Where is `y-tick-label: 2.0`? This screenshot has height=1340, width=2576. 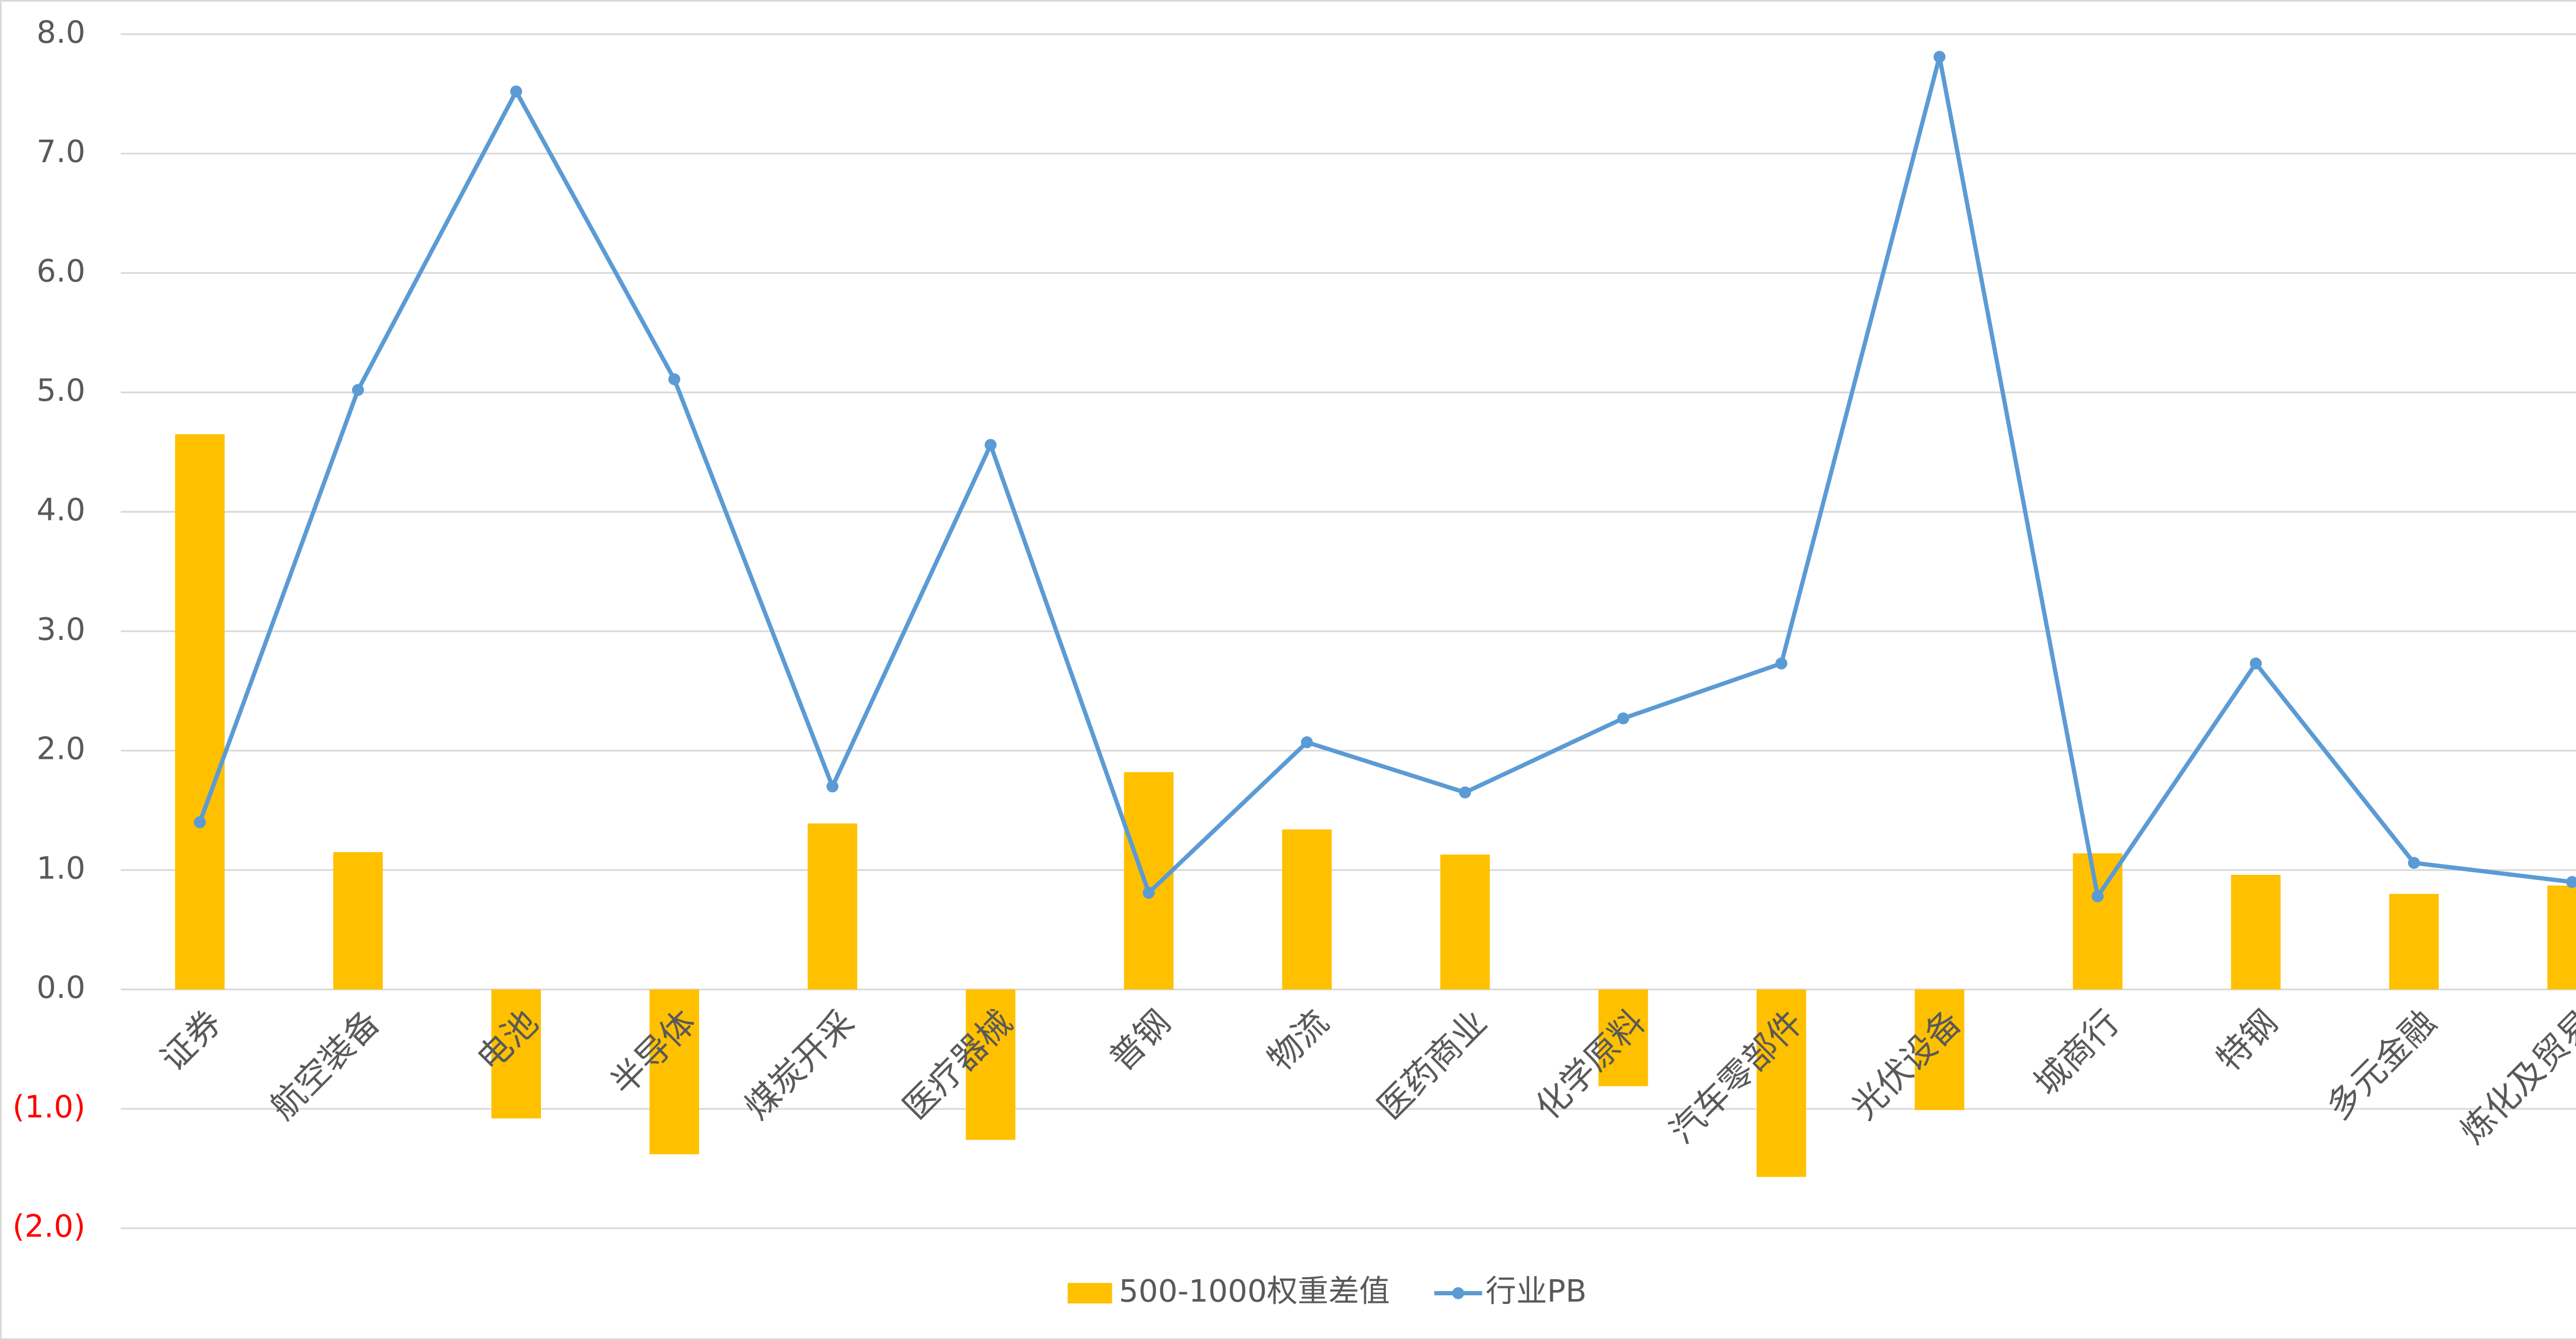 y-tick-label: 2.0 is located at coordinates (61, 749).